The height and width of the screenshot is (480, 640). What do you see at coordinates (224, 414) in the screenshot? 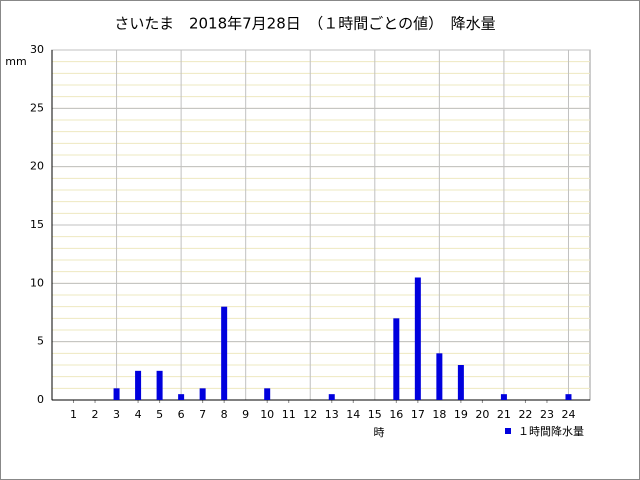
I see `x-tick-label: 8` at bounding box center [224, 414].